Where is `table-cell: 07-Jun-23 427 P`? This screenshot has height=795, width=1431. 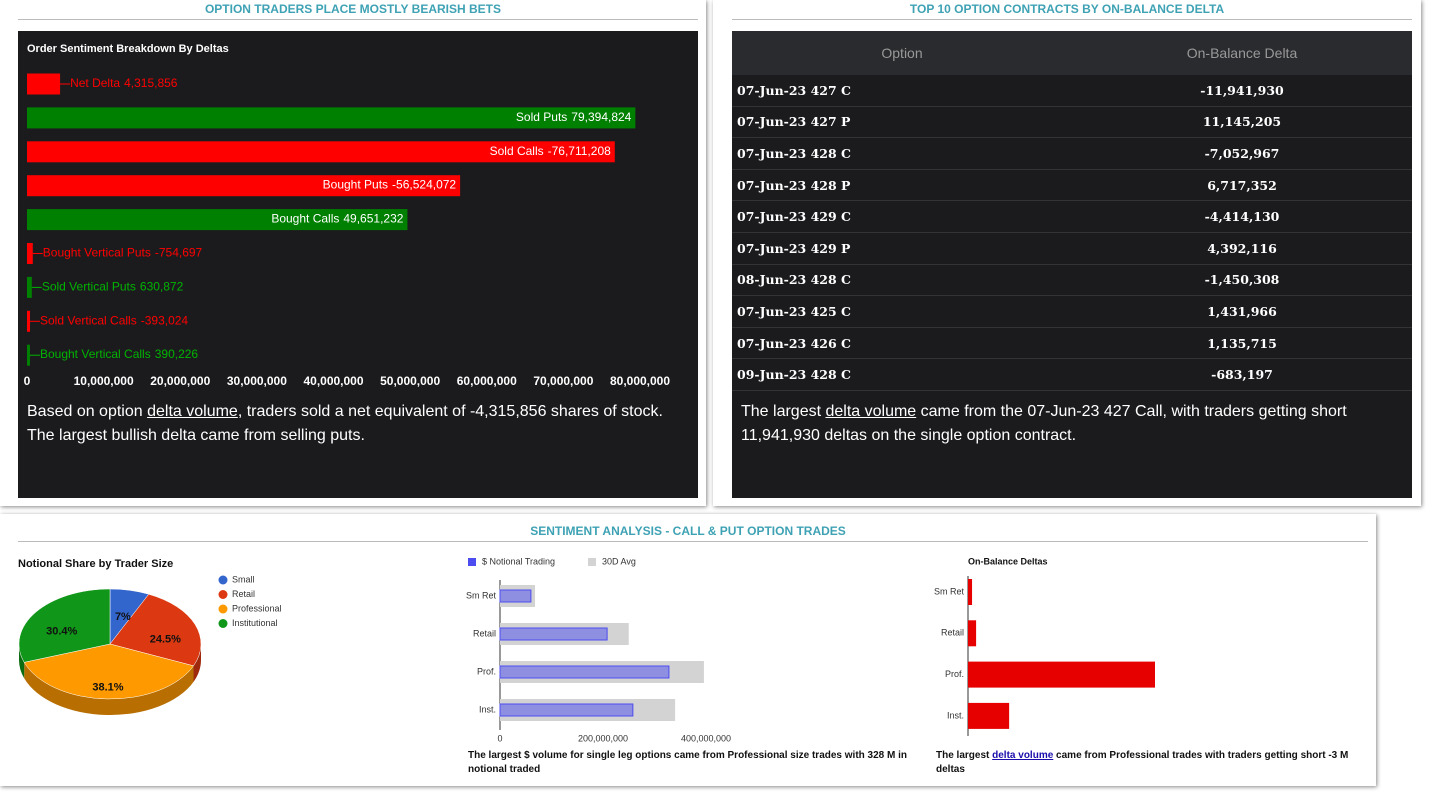
table-cell: 07-Jun-23 427 P is located at coordinates (902, 122).